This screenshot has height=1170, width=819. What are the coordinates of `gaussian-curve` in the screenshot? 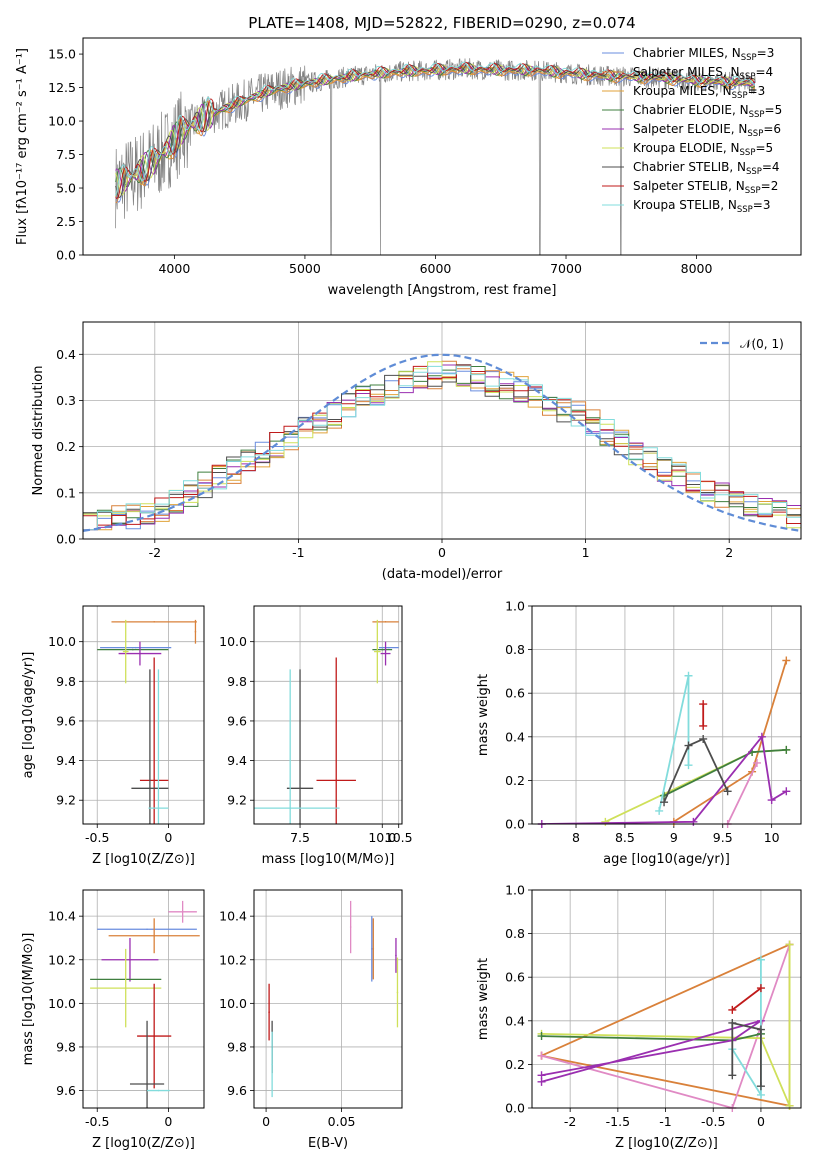 It's located at (442, 442).